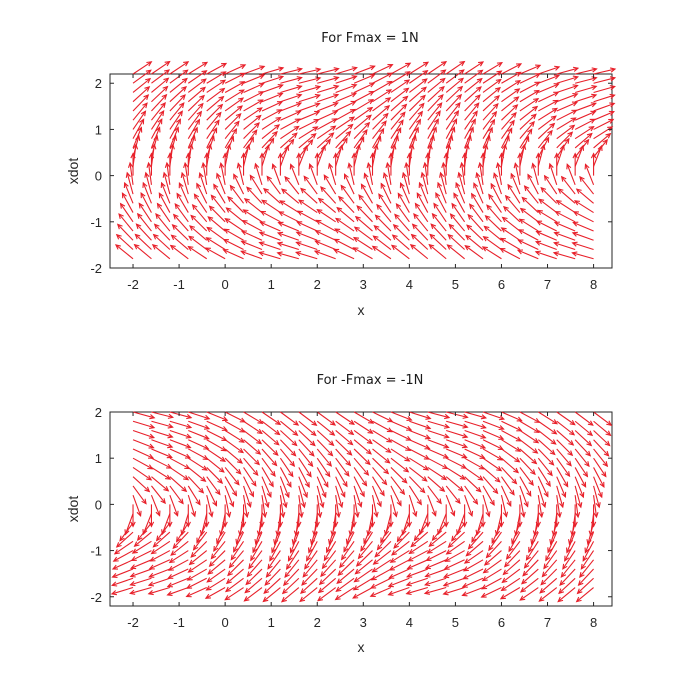  I want to click on y-tick-label: -1, so click(96, 551).